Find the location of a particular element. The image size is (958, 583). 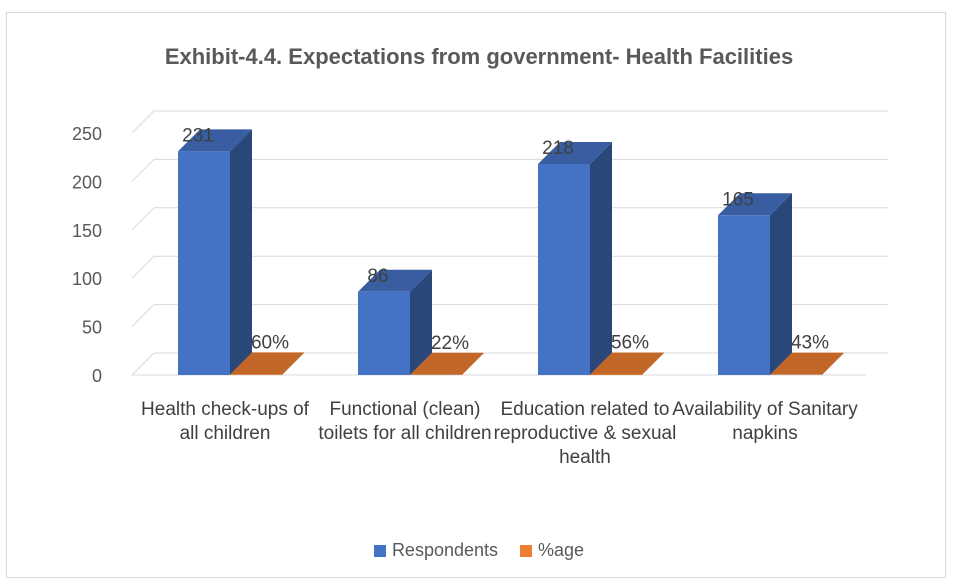

y-tick-label: 150 is located at coordinates (87, 231).